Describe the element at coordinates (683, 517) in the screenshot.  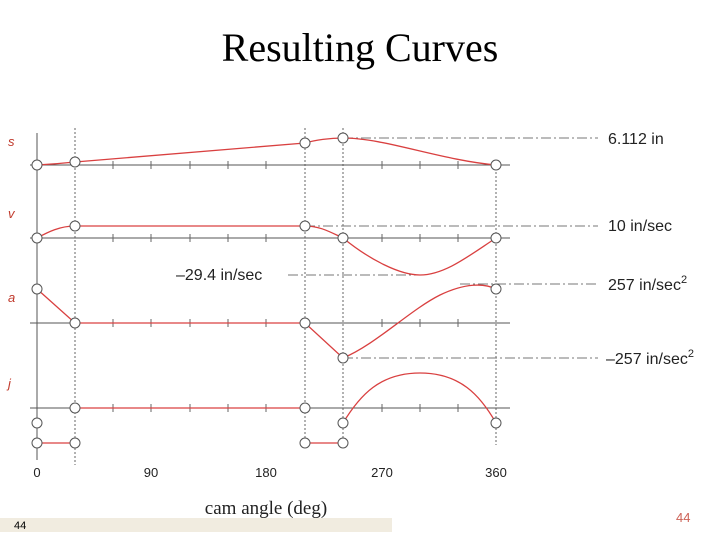
I see `page-number: 44` at that location.